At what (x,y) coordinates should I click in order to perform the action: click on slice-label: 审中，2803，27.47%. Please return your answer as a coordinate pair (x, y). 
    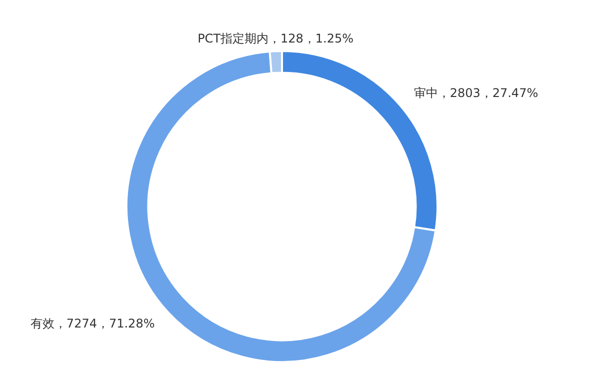
    Looking at the image, I should click on (476, 93).